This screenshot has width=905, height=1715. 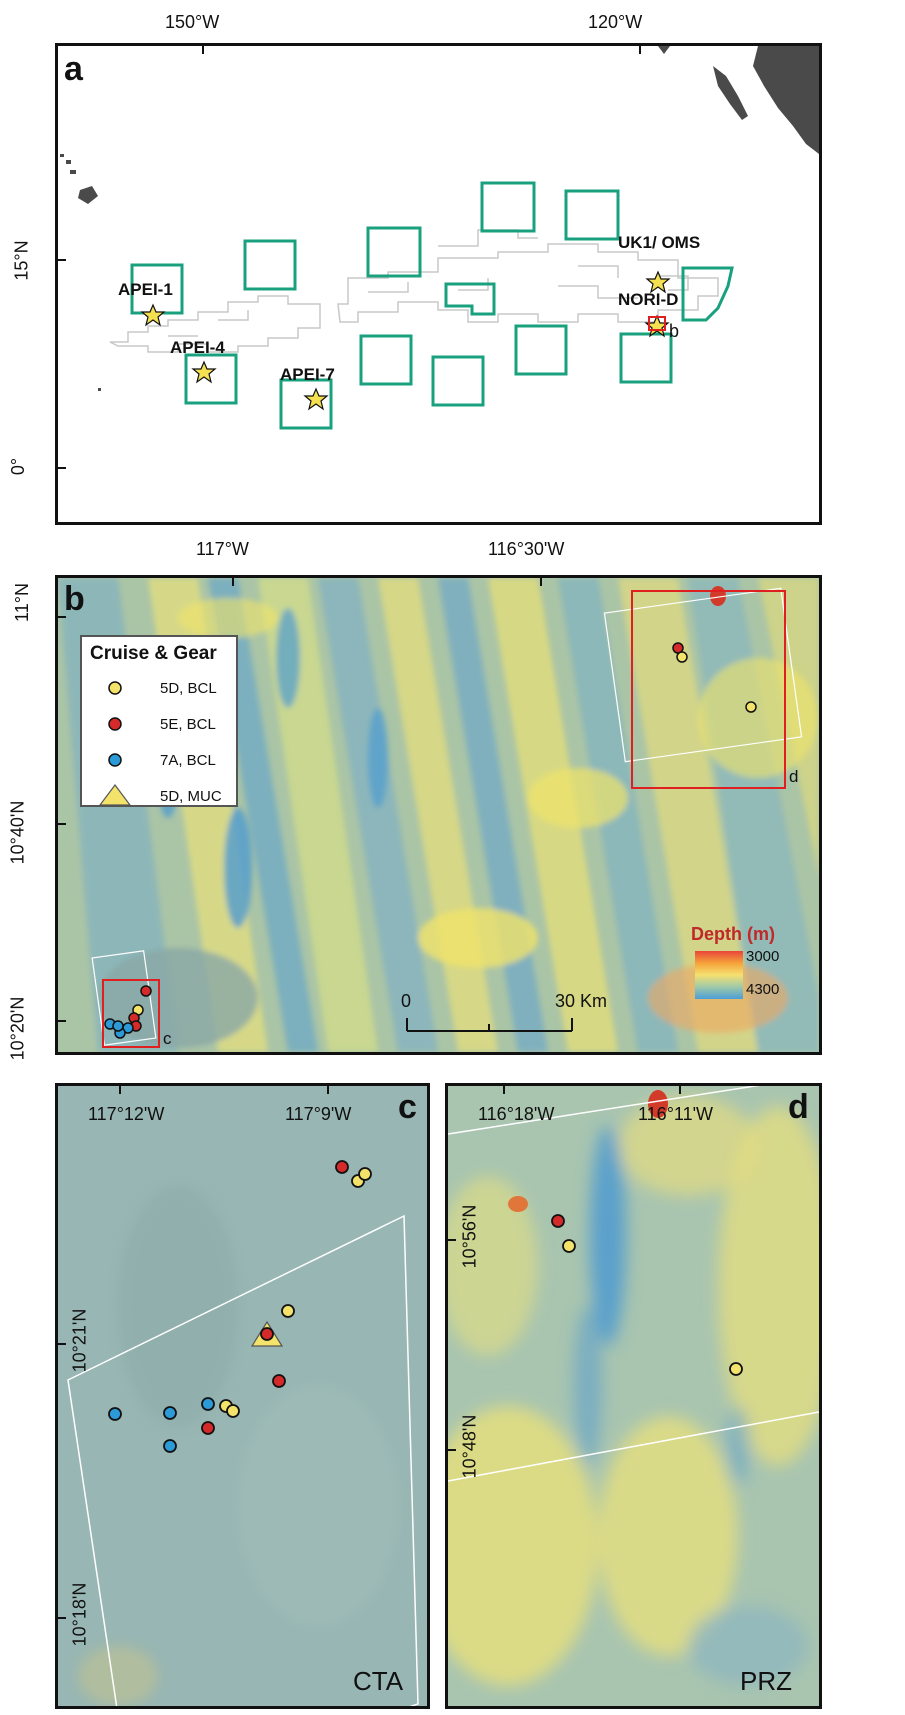 I want to click on prz-site-outline, so click(x=703, y=675).